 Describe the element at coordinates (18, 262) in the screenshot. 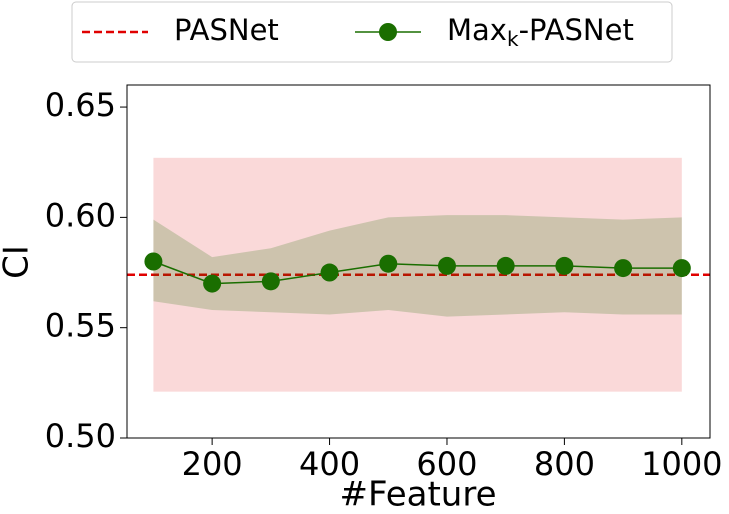

I see `y-axis-label: CI` at that location.